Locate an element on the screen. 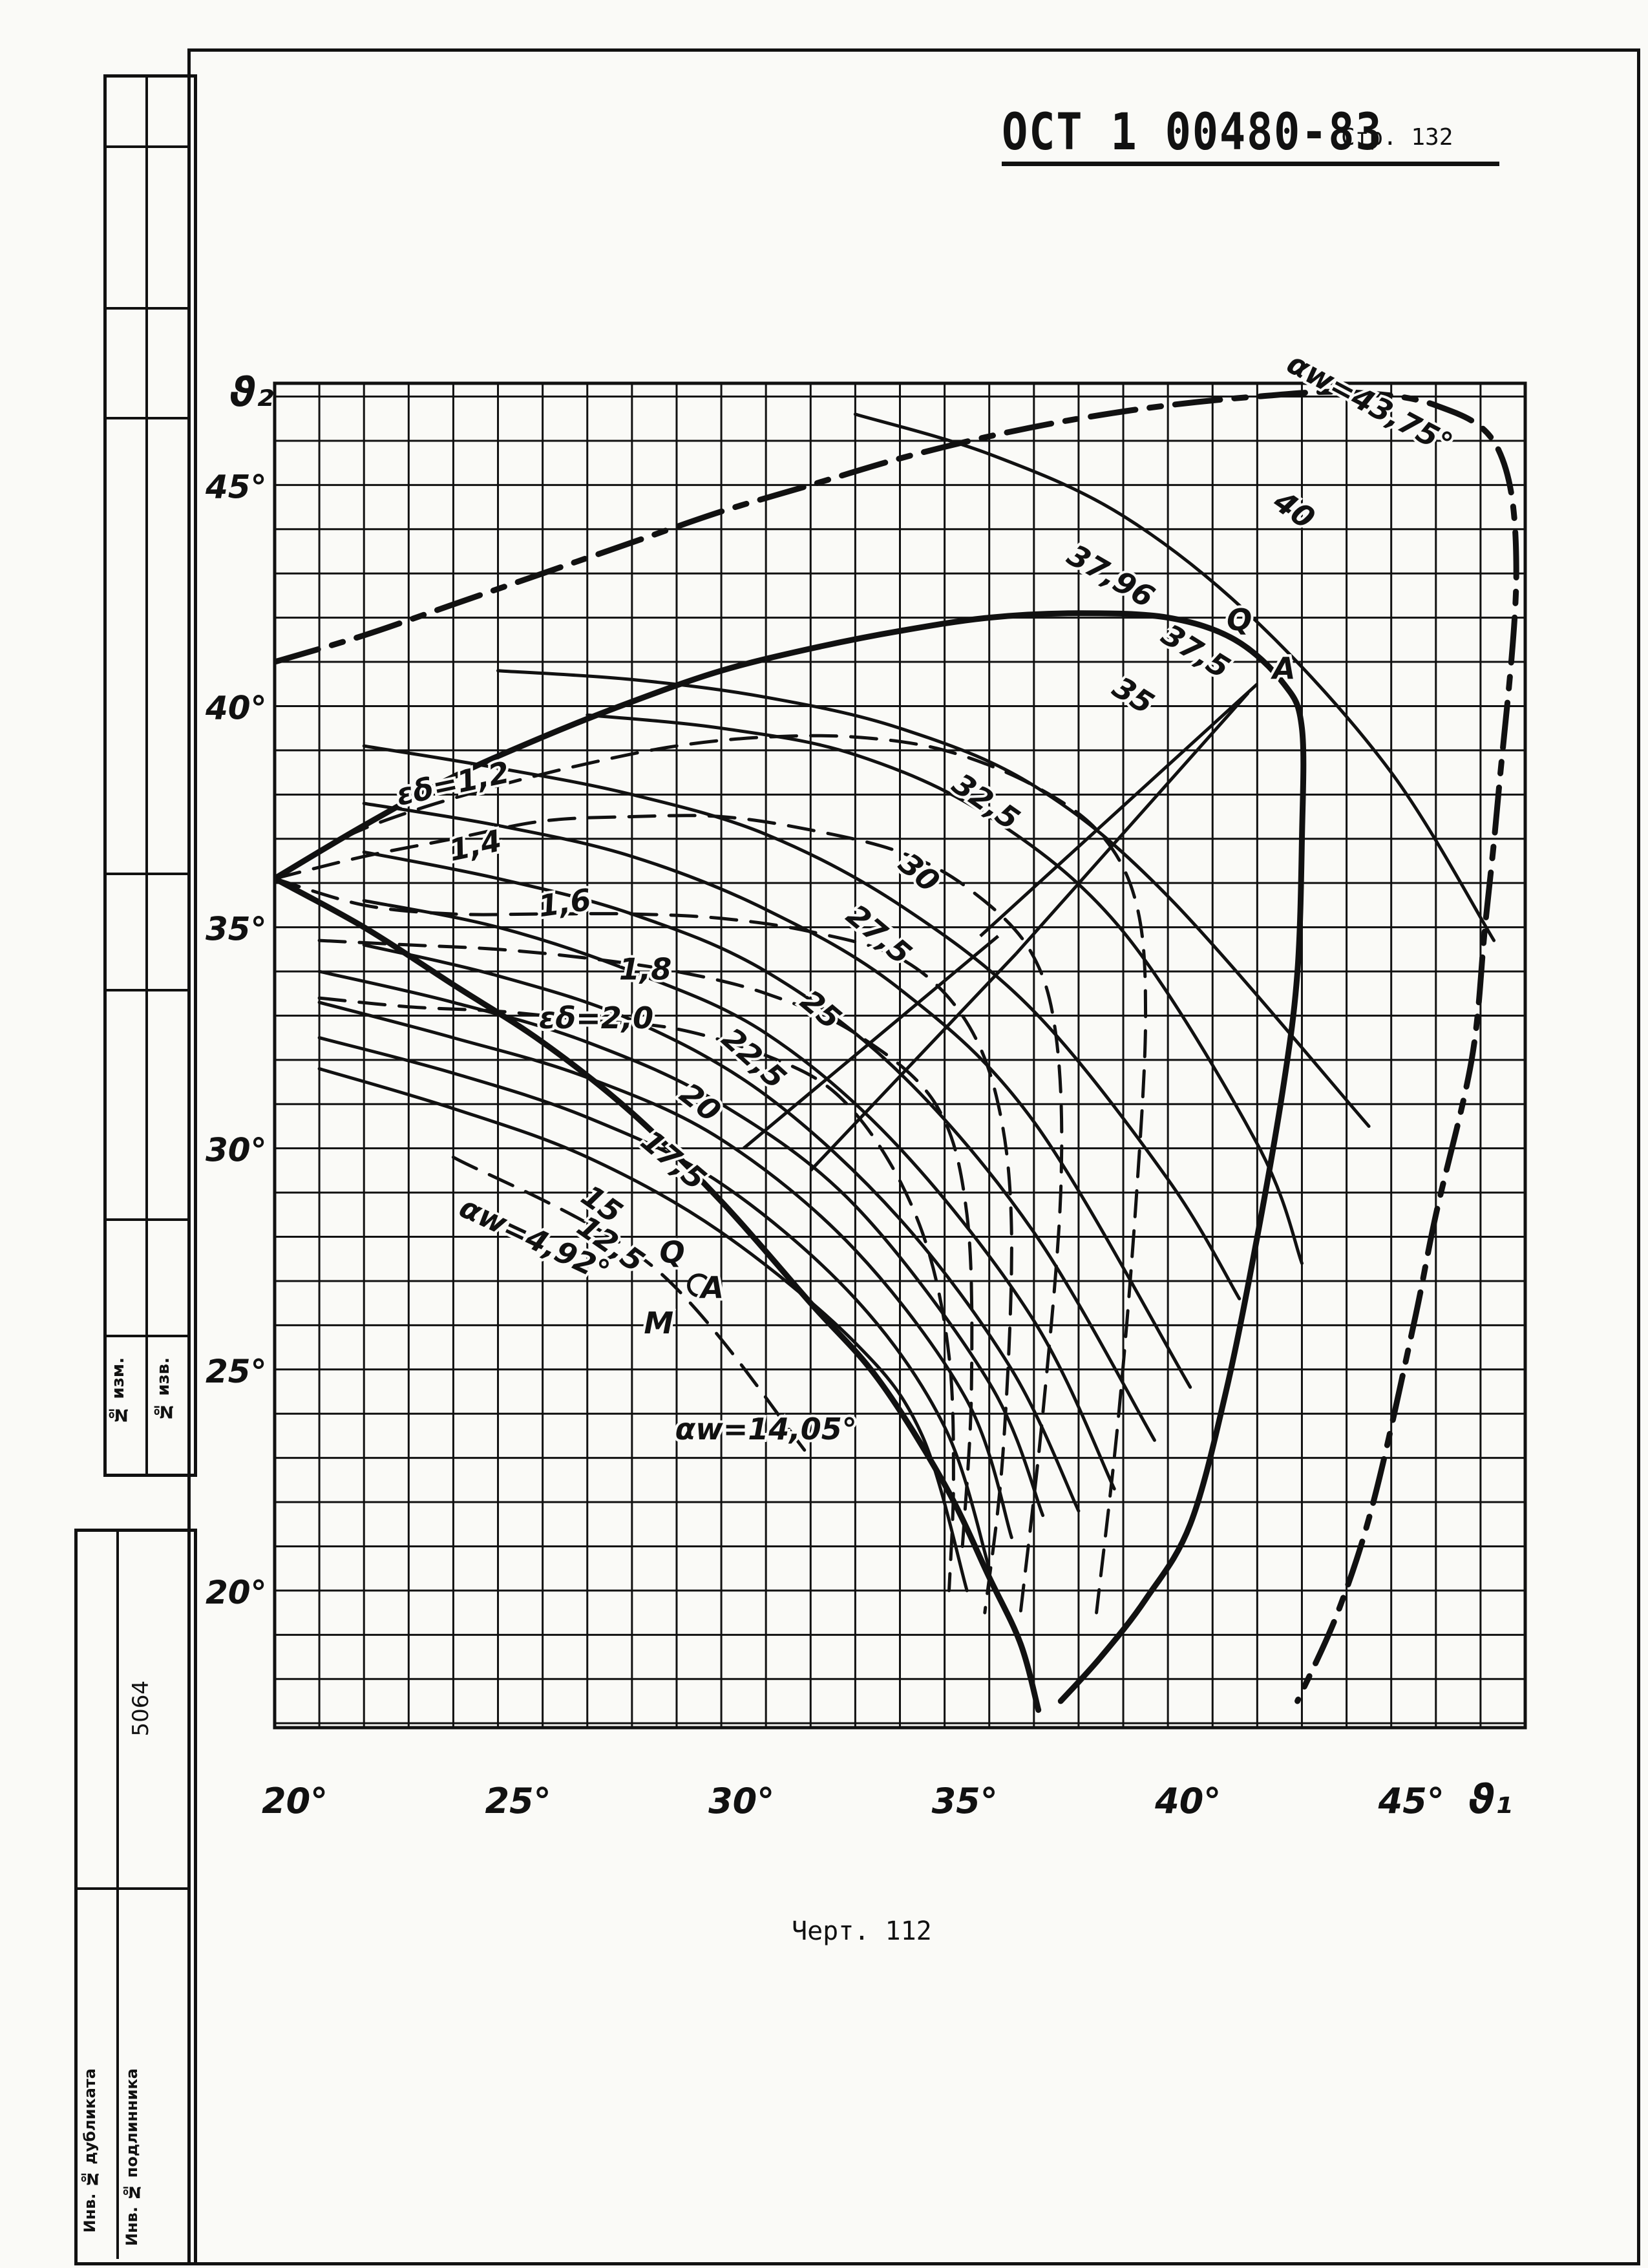 The image size is (1648, 2268). marker-point-m is located at coordinates (699, 1285).